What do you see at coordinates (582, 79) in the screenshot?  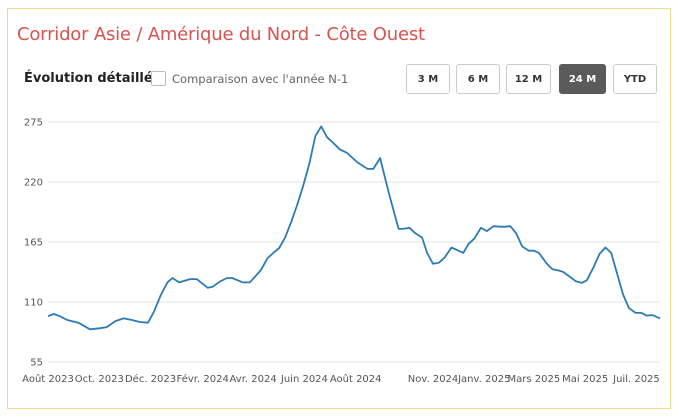 I see `range-button-24m: 24 M` at bounding box center [582, 79].